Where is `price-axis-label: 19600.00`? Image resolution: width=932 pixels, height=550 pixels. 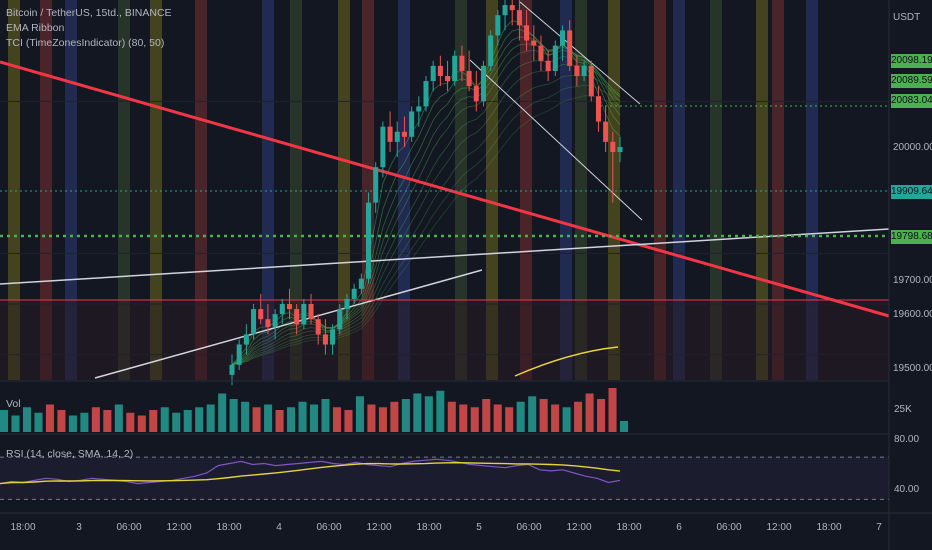
price-axis-label: 19600.00 is located at coordinates (912, 314).